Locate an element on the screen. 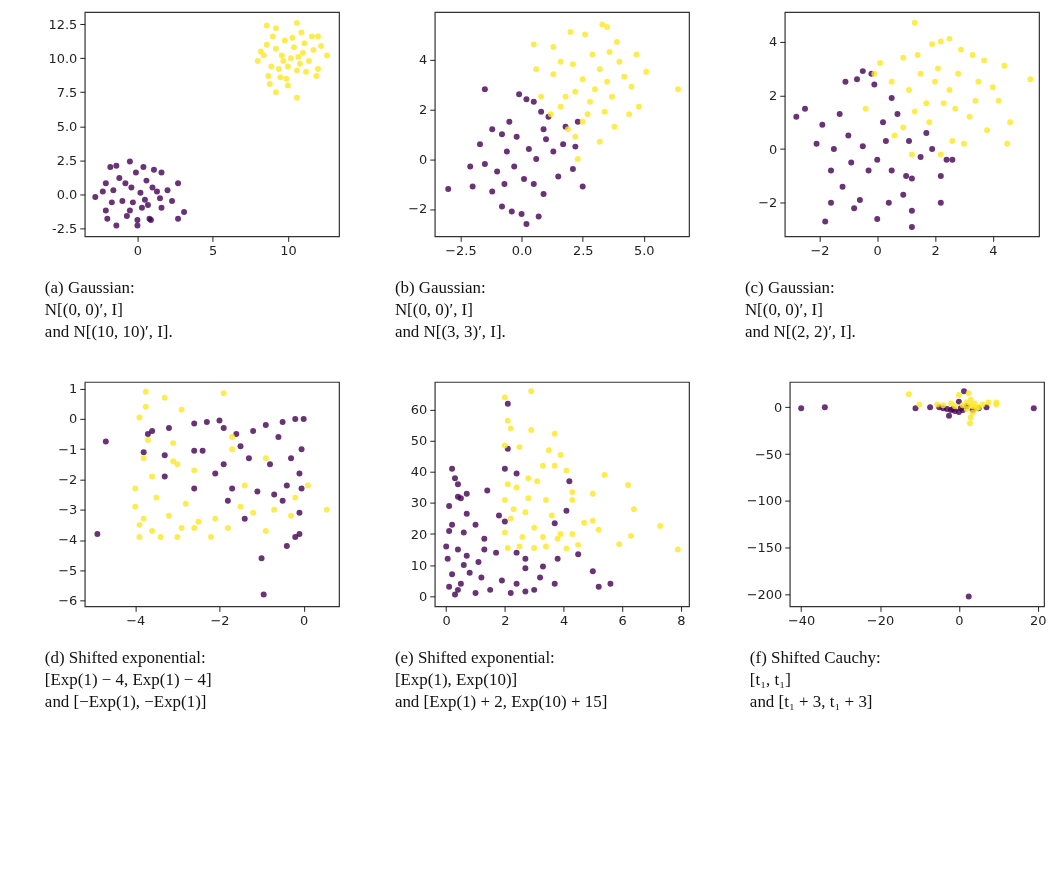  text: (f) Shifted Cauchy: is located at coordinates (815, 658).